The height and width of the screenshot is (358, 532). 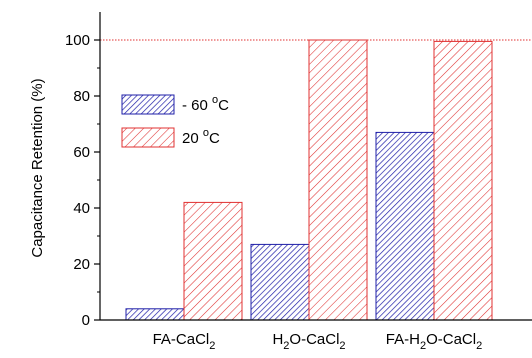 I want to click on legend-label: 20 oC, so click(x=201, y=137).